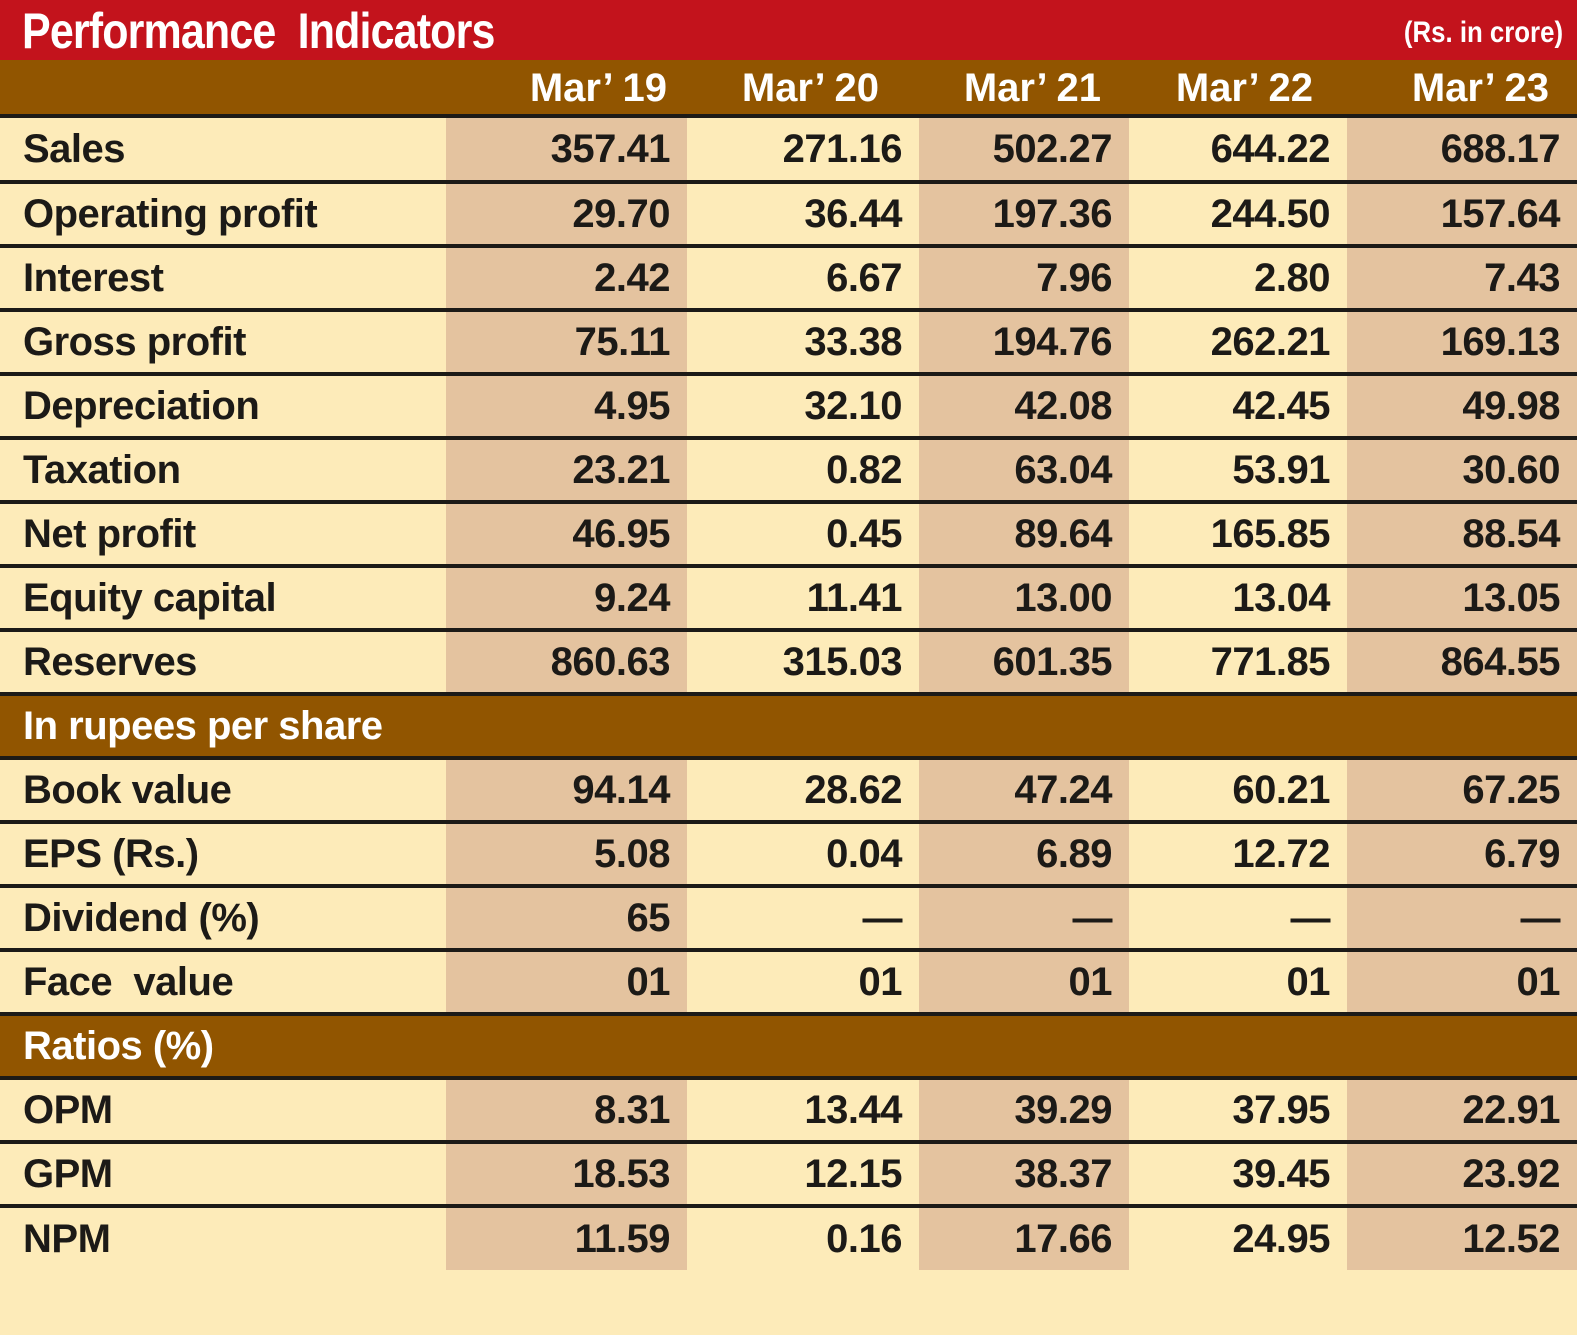 The height and width of the screenshot is (1335, 1577). Describe the element at coordinates (1462, 663) in the screenshot. I see `table-cell: 864.55` at that location.